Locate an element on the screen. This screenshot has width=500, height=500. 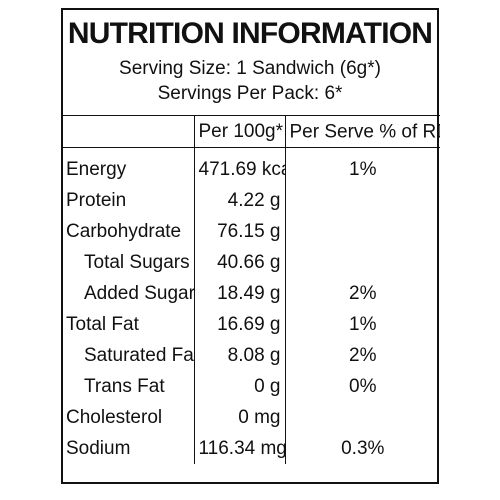
nutrient-name: Protein is located at coordinates (128, 200).